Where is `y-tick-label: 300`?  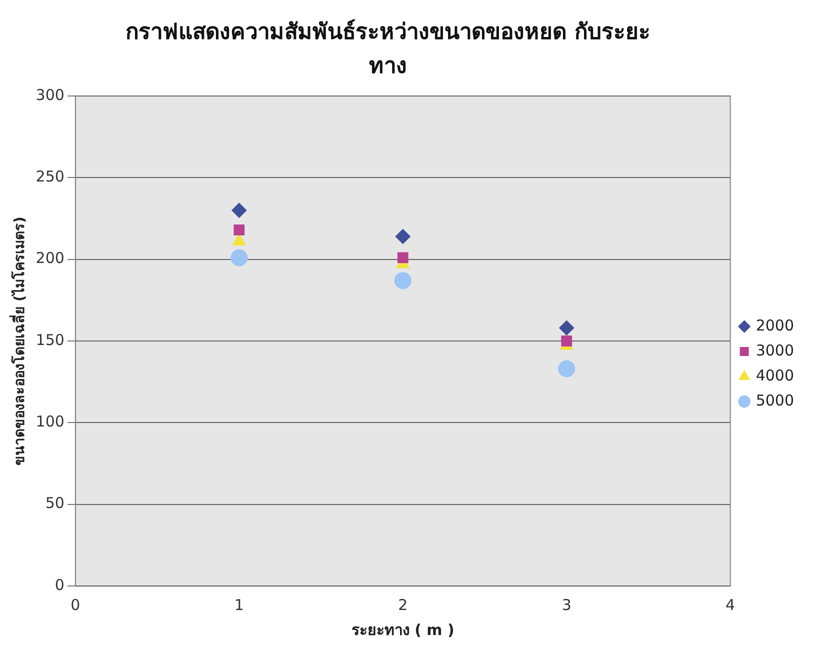 y-tick-label: 300 is located at coordinates (50, 95).